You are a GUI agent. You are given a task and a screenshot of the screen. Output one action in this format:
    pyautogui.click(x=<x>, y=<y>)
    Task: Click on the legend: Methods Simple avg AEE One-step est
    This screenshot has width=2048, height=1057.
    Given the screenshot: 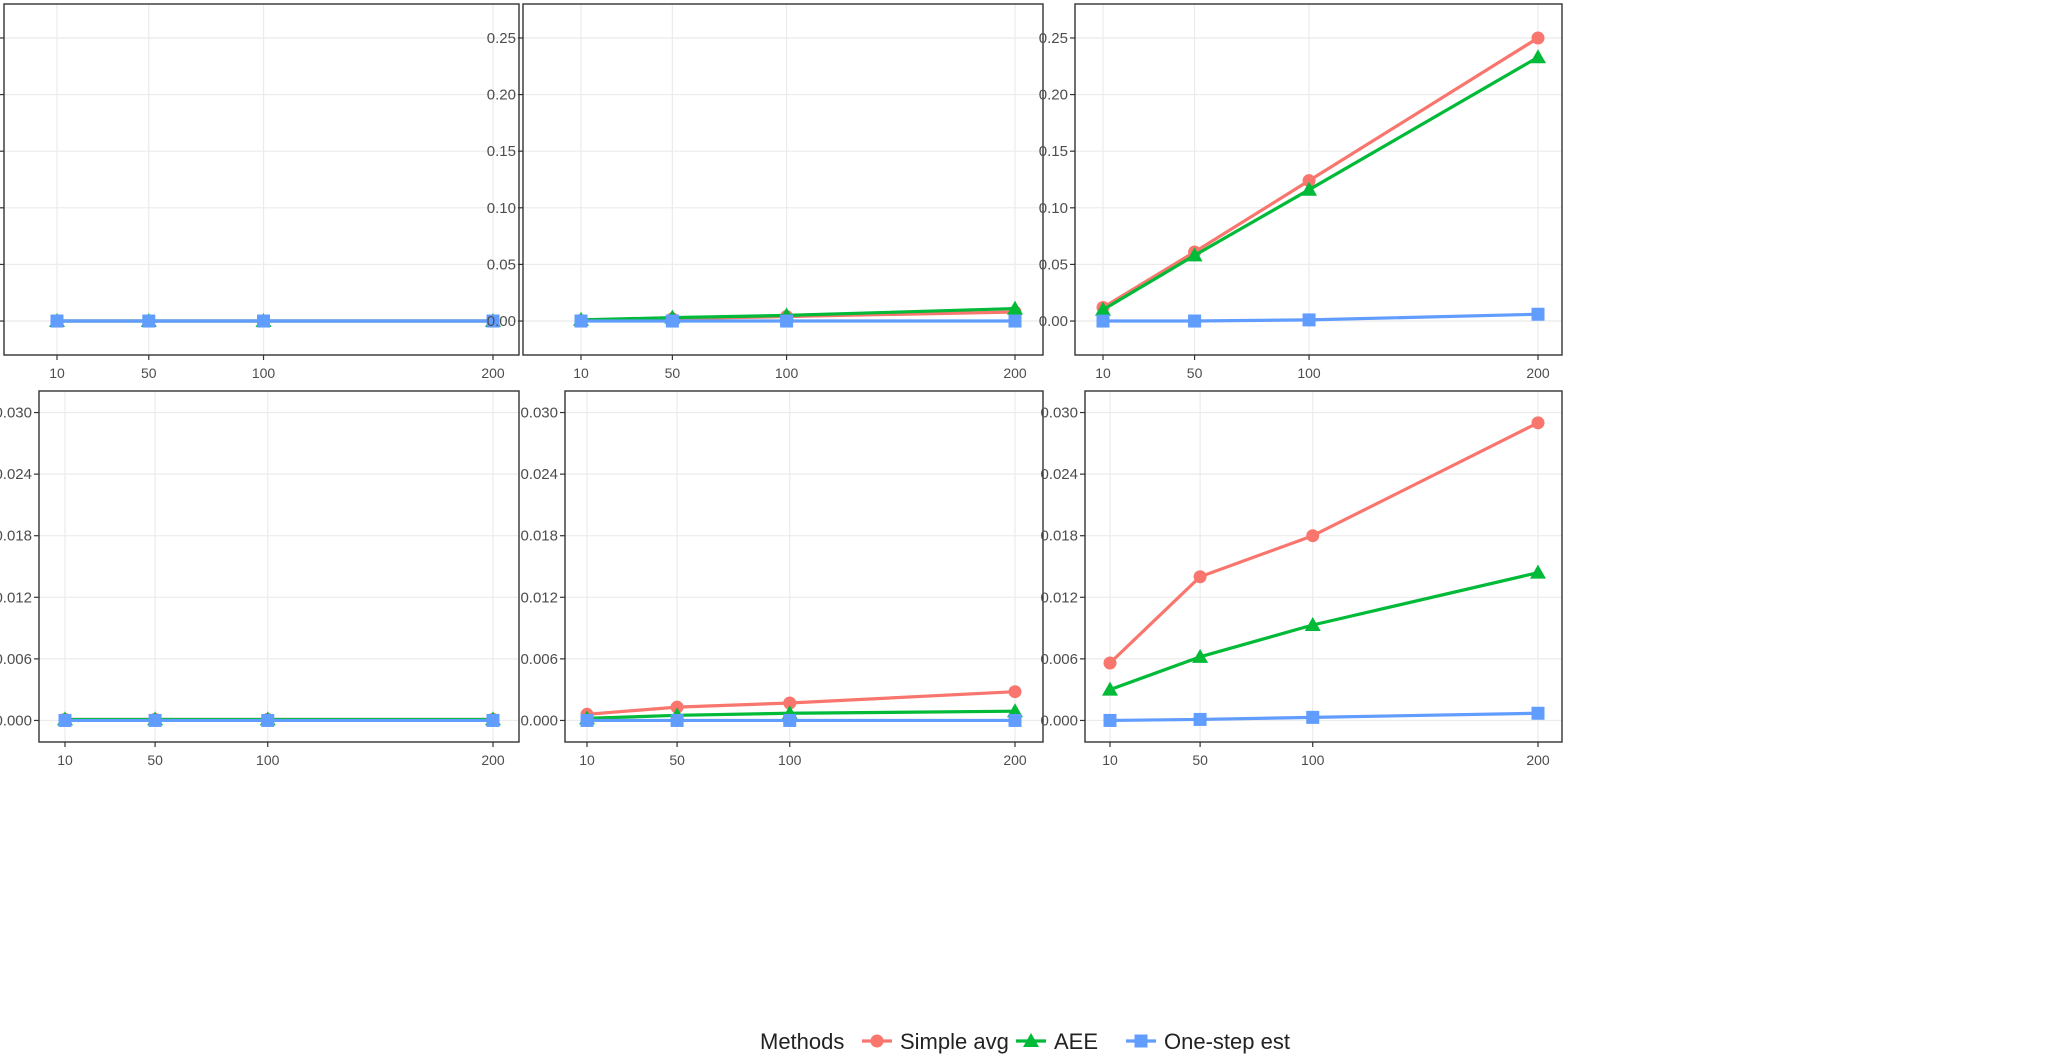 What is the action you would take?
    pyautogui.click(x=1025, y=1041)
    